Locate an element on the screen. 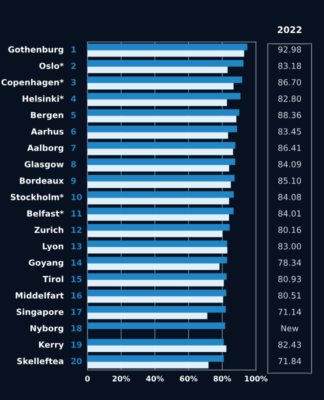  text: 3 is located at coordinates (73, 82).